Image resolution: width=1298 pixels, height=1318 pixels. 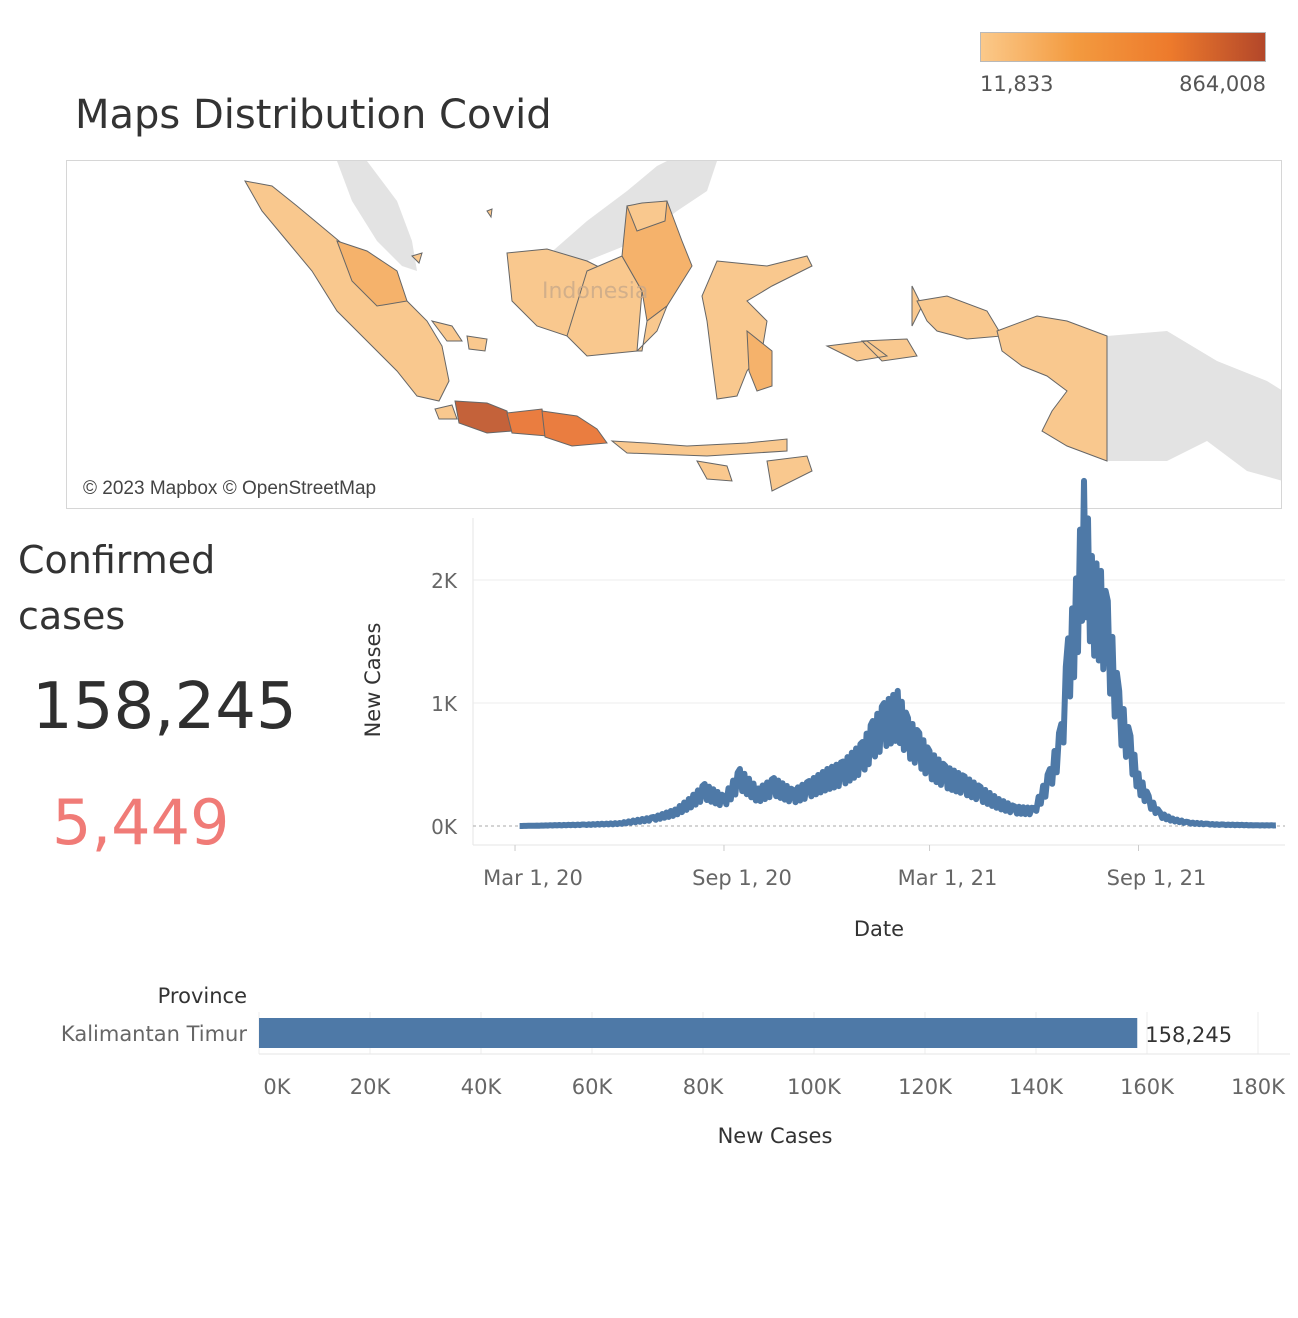 I want to click on region-jawa-timur, so click(x=574, y=428).